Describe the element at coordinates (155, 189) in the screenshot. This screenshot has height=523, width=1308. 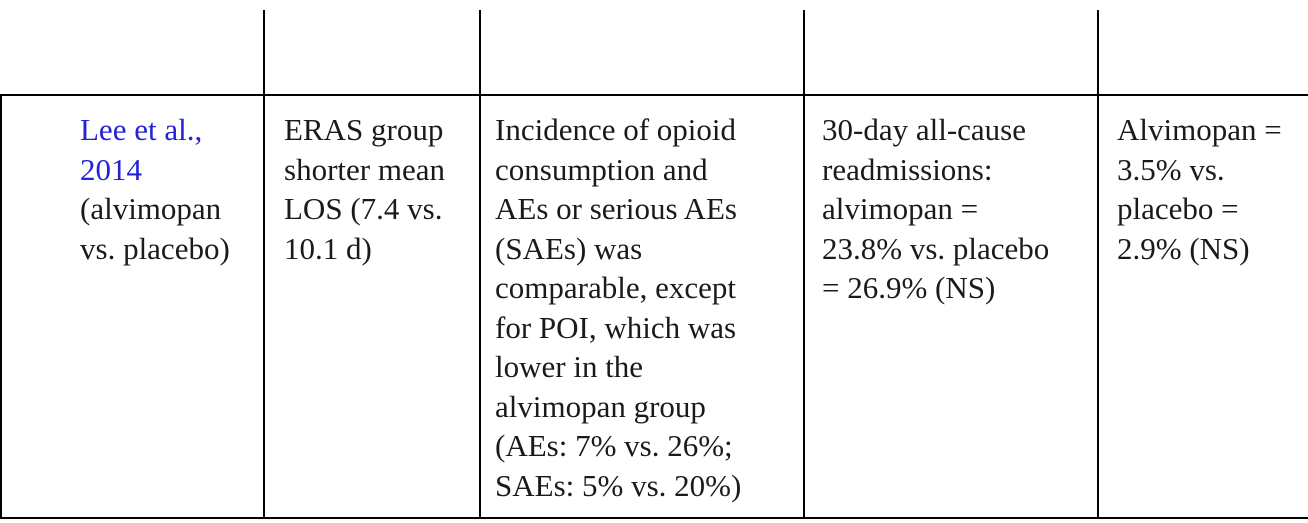
I see `cell-study: Lee et al., 2014 (alvimopan vs. placebo)` at that location.